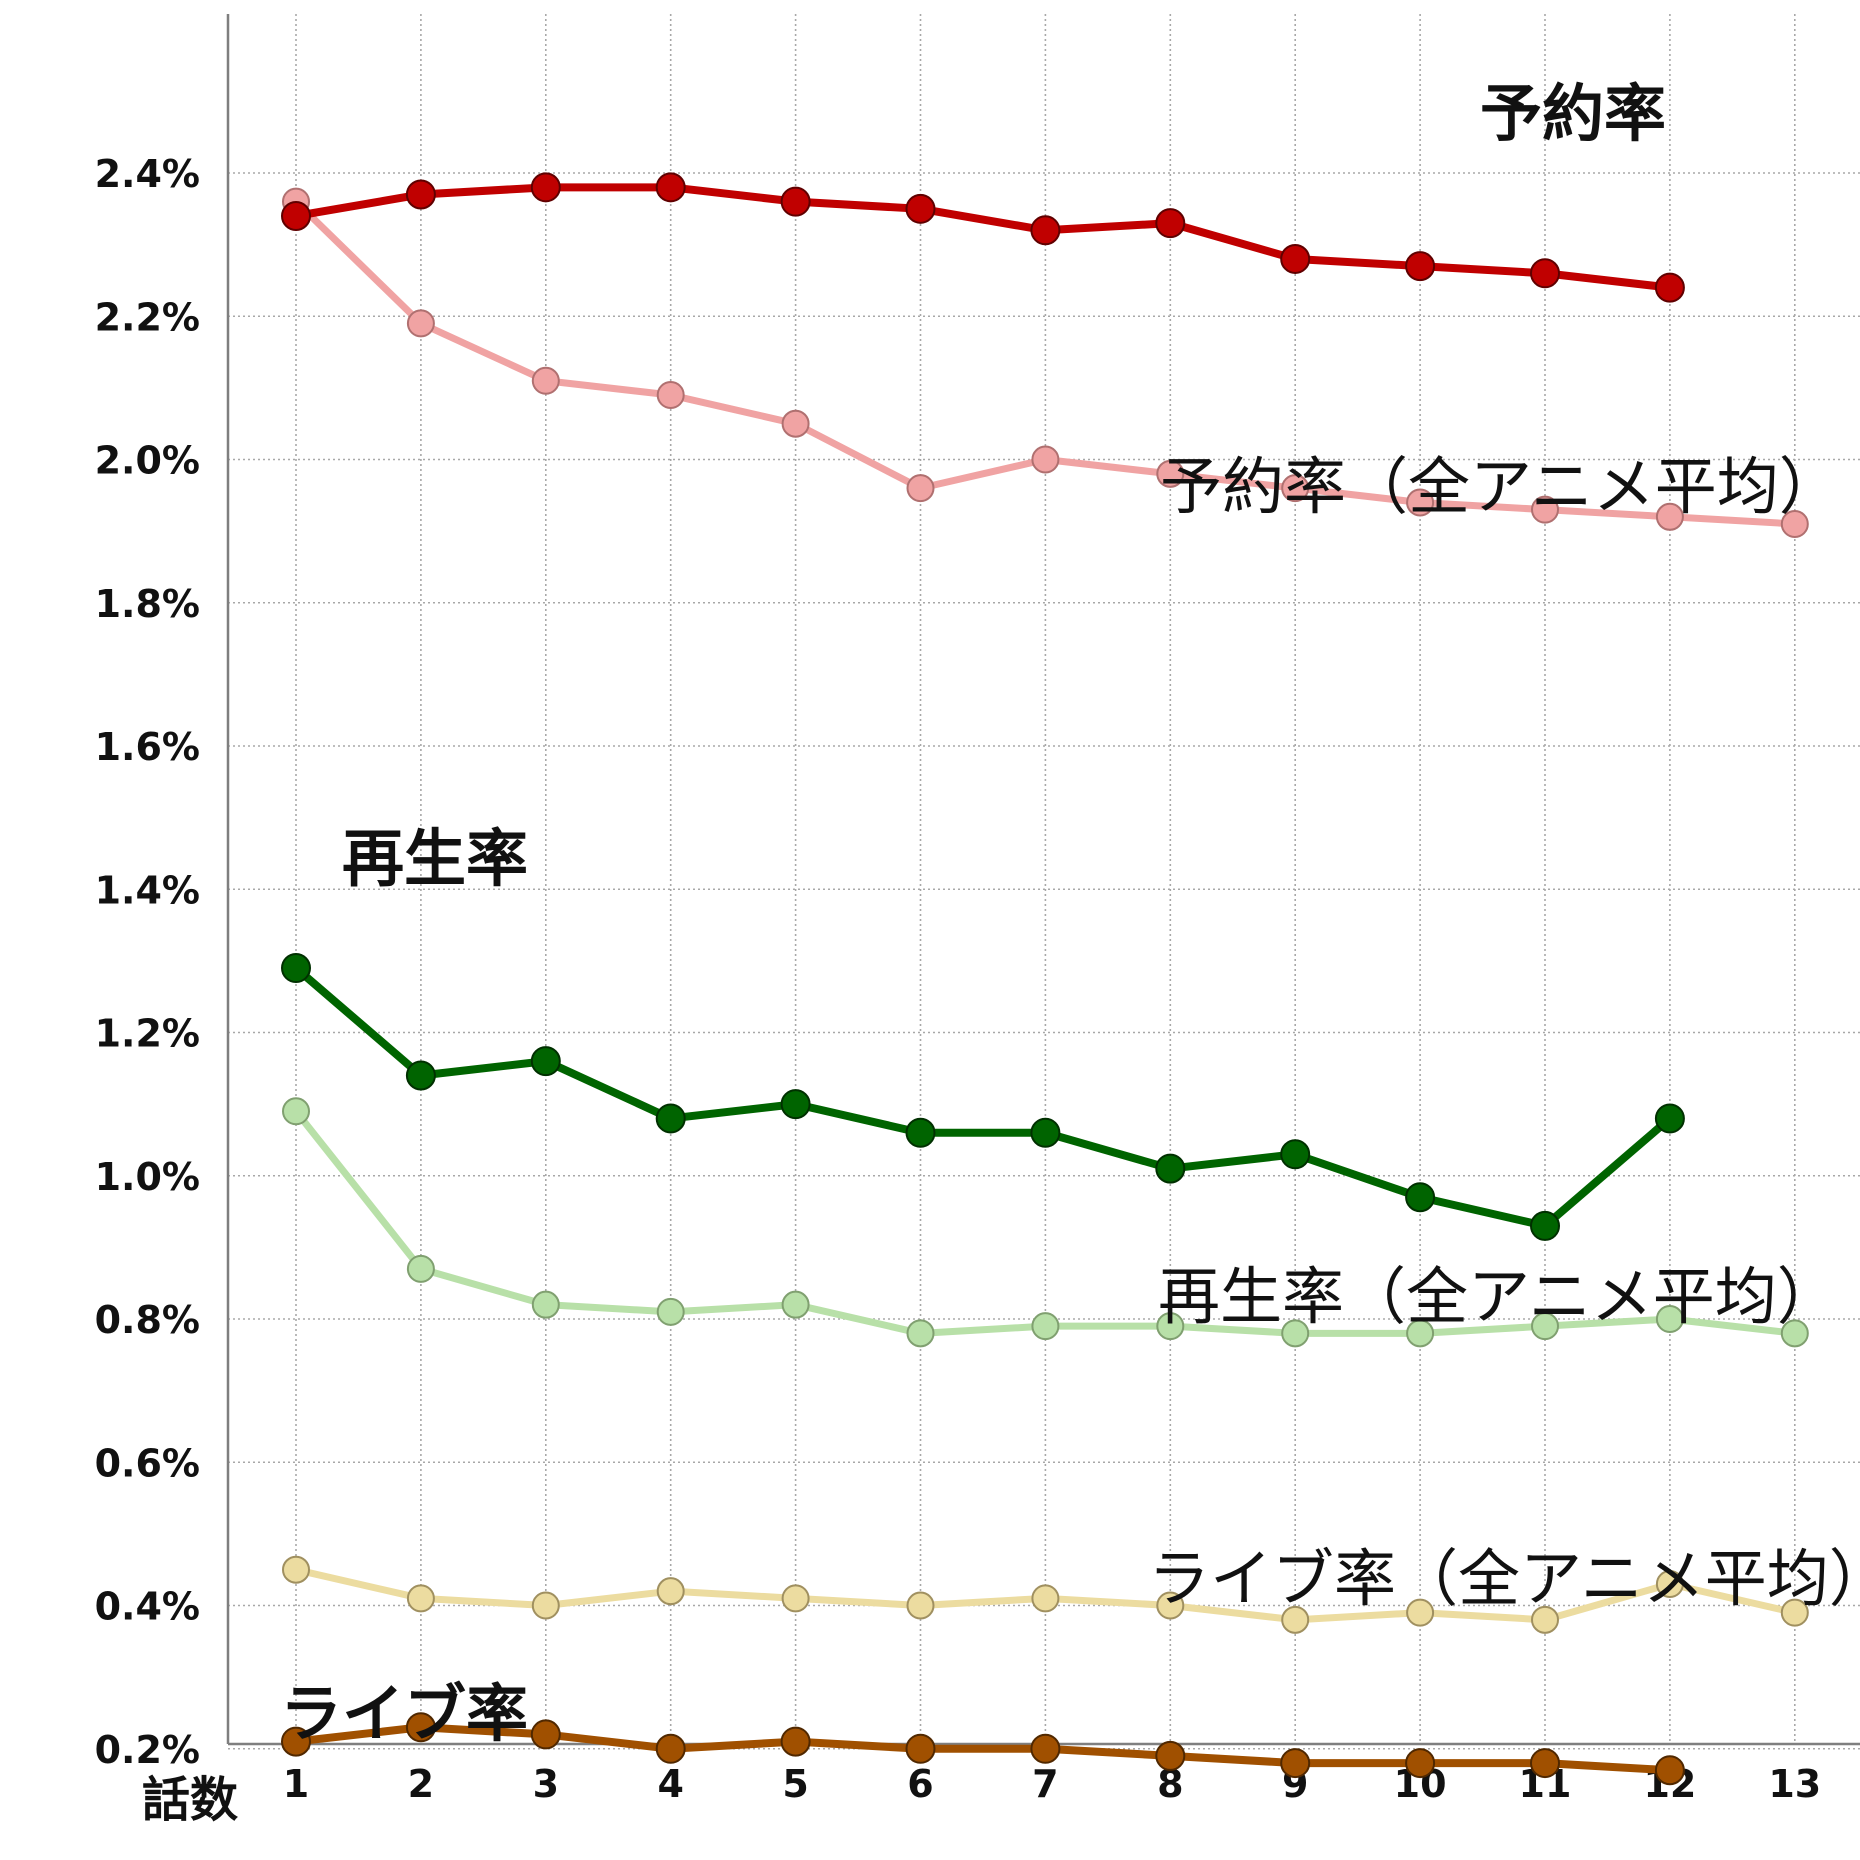 The image size is (1860, 1860). I want to click on series-live_avg, so click(1045, 1594).